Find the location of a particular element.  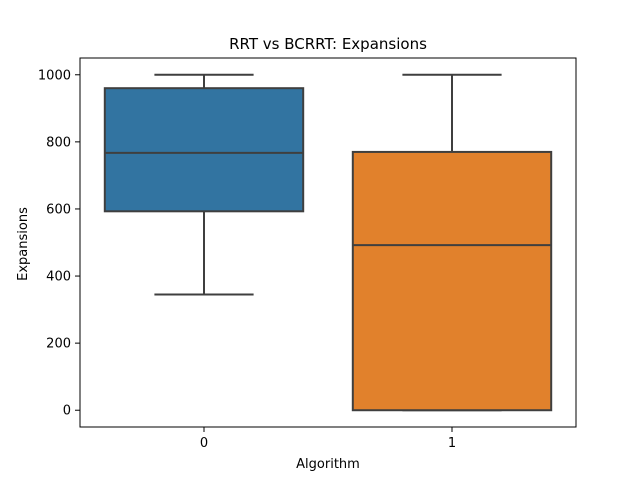

y-tick-label: 200 is located at coordinates (58, 344).